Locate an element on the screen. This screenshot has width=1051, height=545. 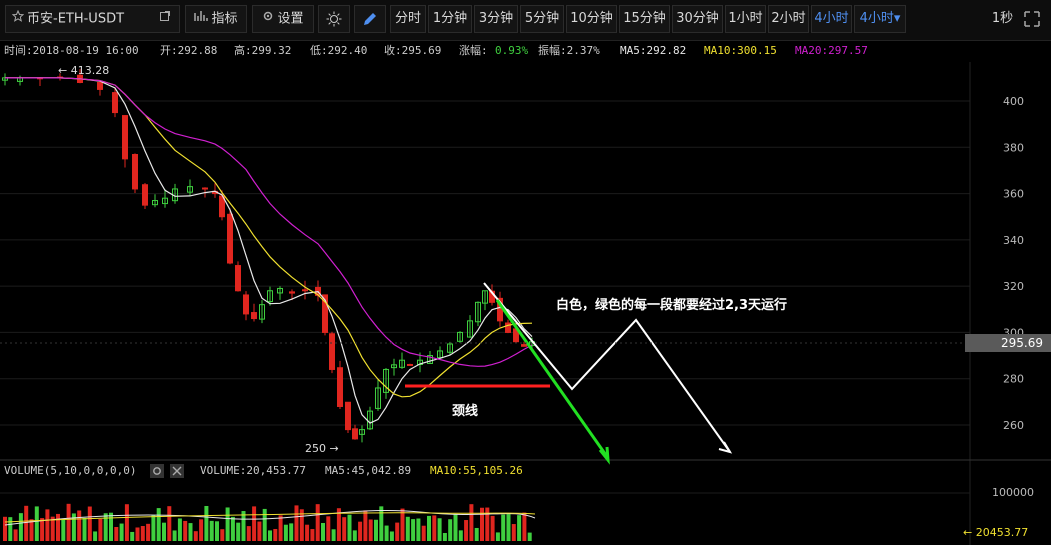
period-button-4: 10分钟 is located at coordinates (591, 19).